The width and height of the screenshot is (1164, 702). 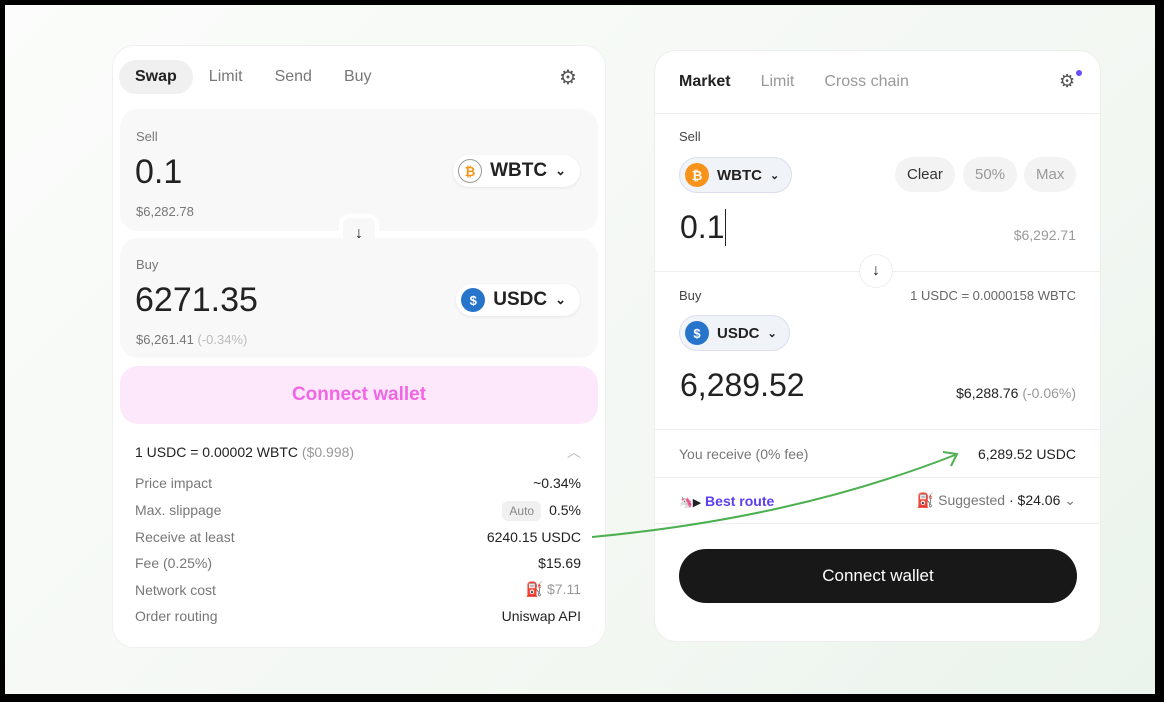 I want to click on route-provider-icons: 🦄▶, so click(x=690, y=502).